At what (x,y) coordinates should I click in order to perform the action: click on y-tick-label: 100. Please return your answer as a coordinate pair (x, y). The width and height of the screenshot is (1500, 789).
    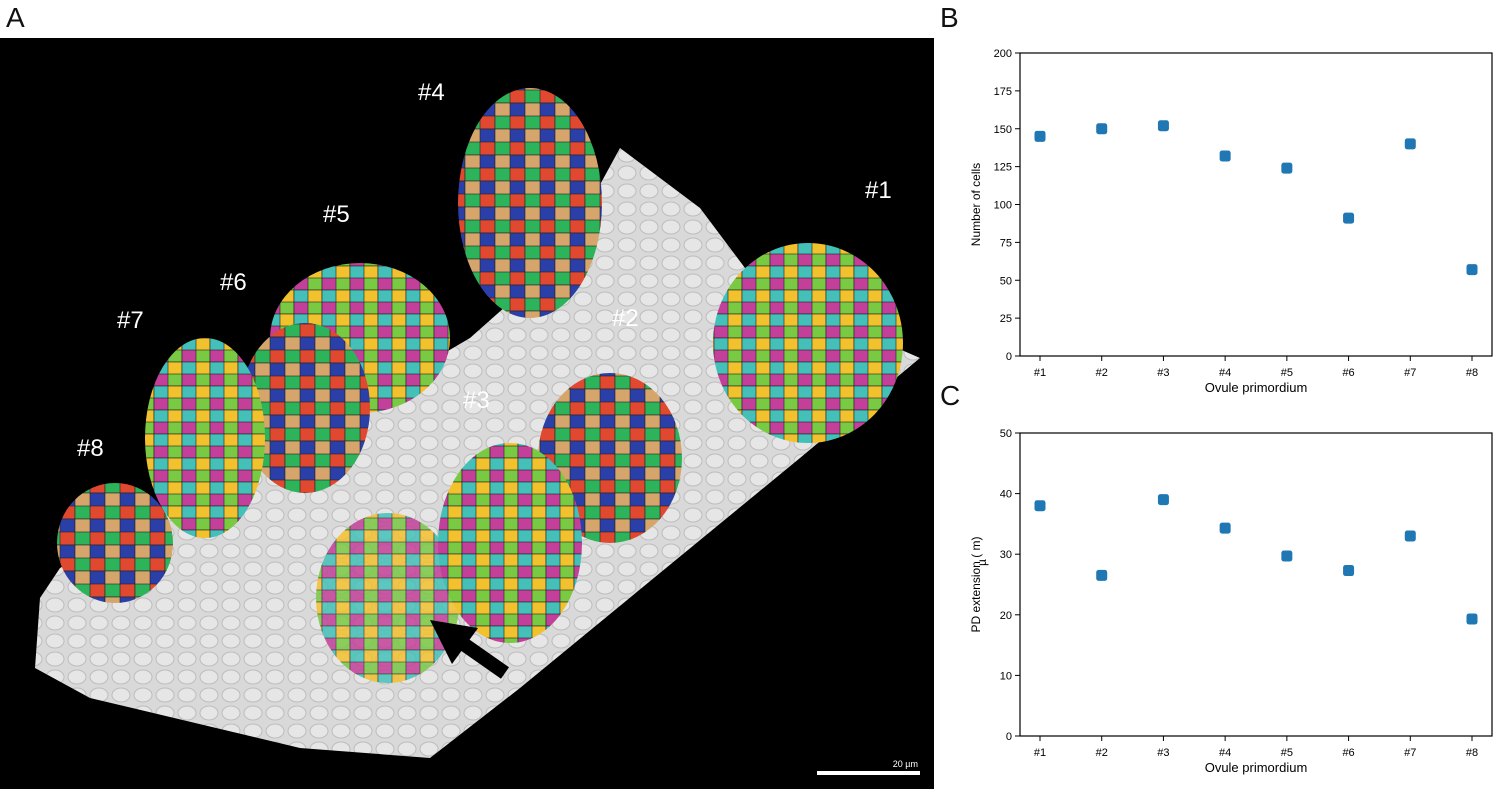
    Looking at the image, I should click on (1003, 206).